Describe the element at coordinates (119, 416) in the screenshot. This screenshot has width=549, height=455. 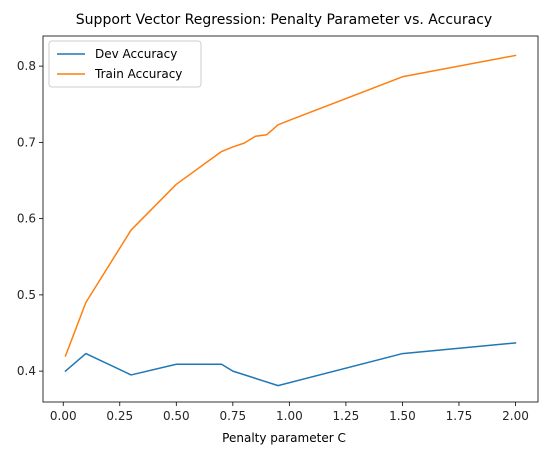
I see `x-tick-label: 0.25` at that location.